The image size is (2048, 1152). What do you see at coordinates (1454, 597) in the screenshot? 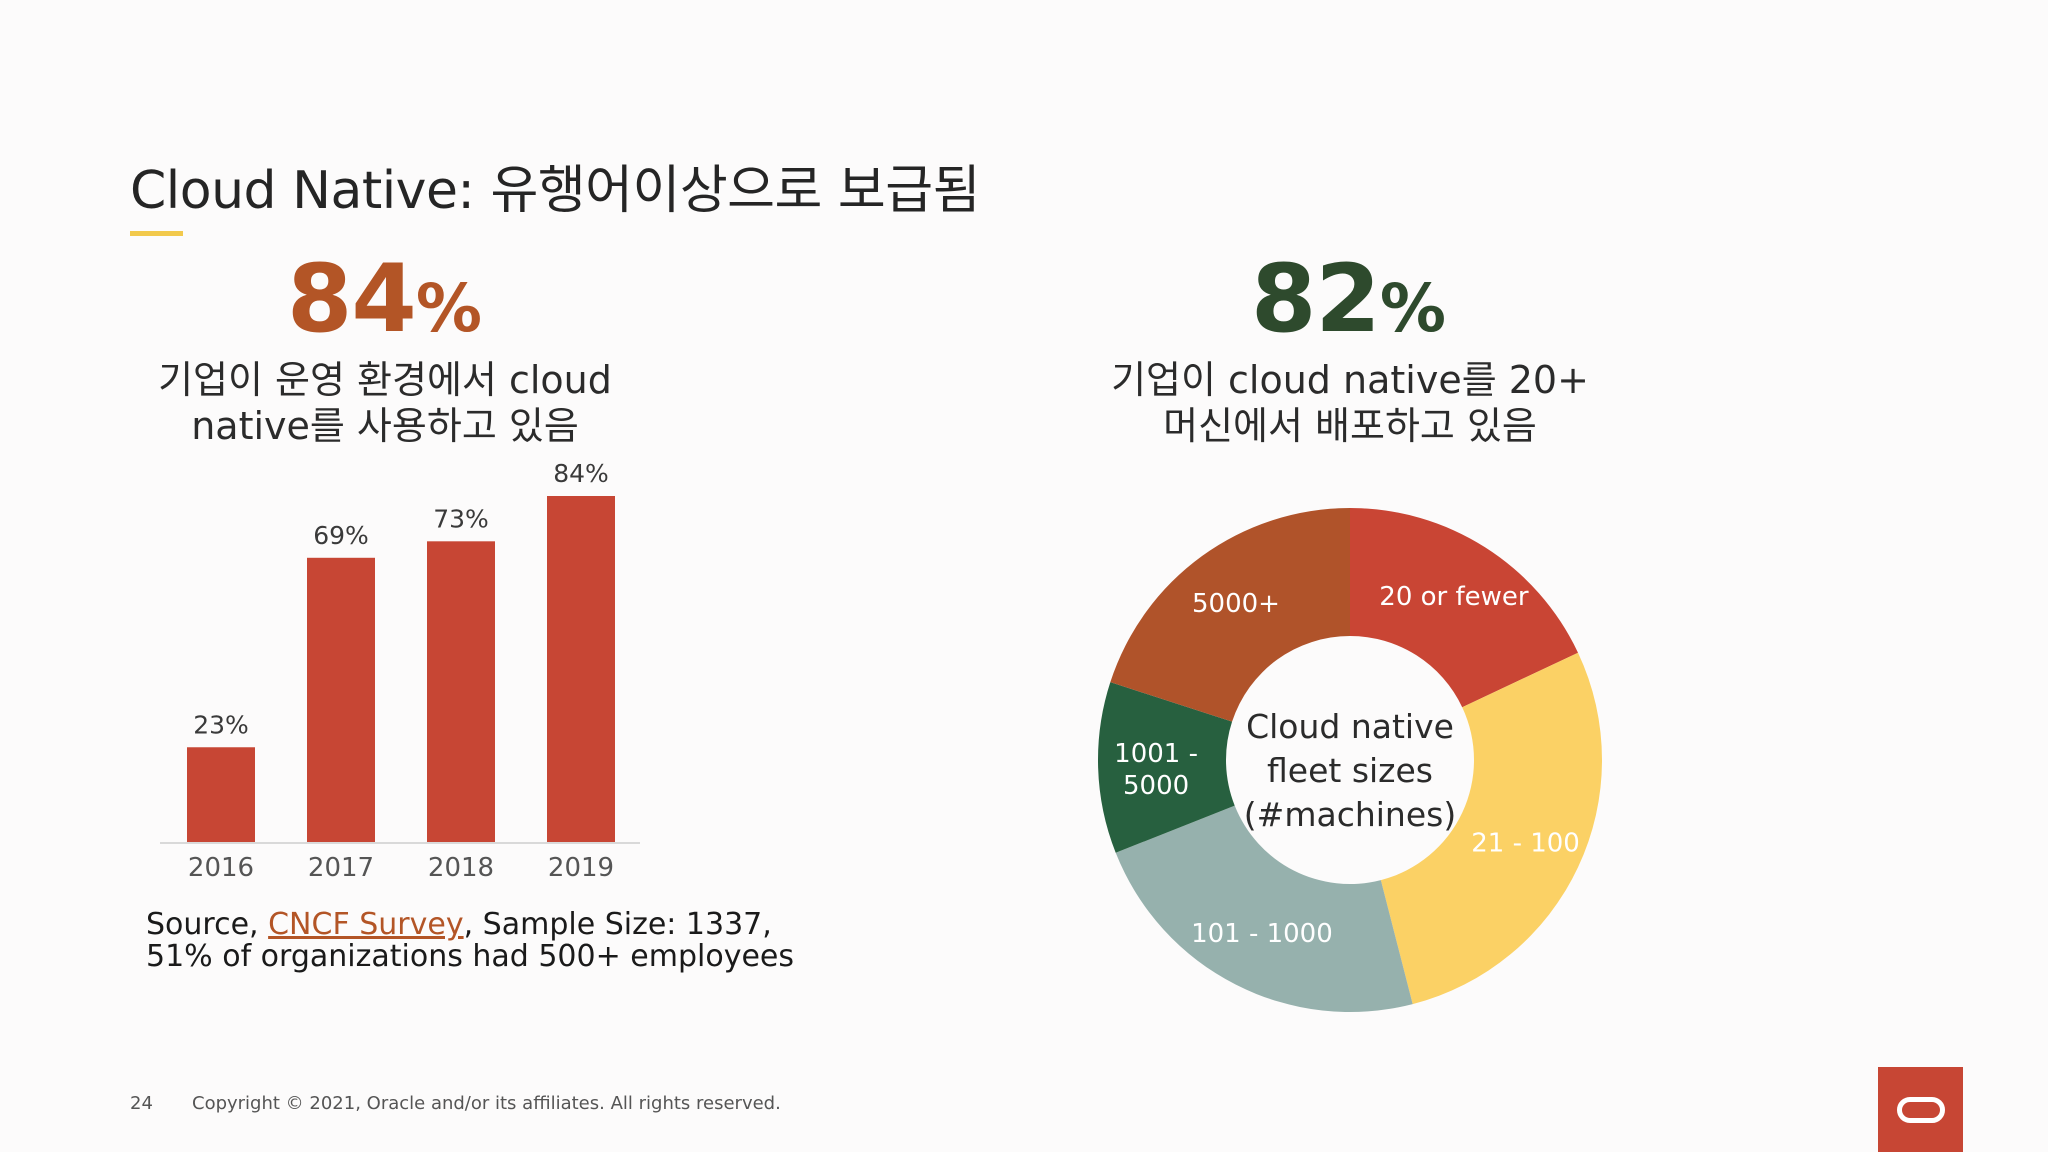
I see `donut-slice-label: 20 or fewer` at bounding box center [1454, 597].